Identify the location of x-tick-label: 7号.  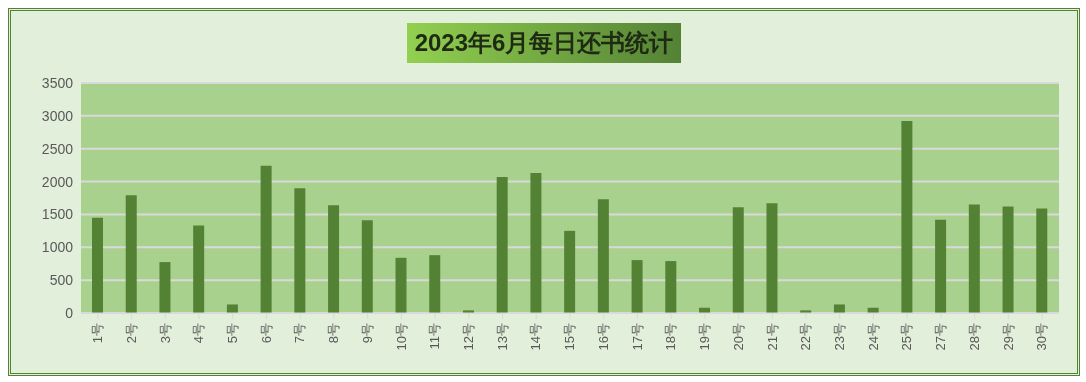
(300, 333).